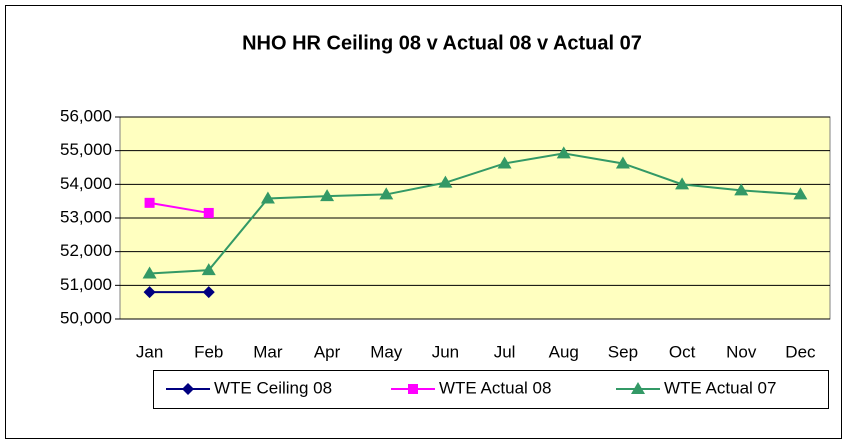 Image resolution: width=847 pixels, height=444 pixels. I want to click on legend, so click(491, 389).